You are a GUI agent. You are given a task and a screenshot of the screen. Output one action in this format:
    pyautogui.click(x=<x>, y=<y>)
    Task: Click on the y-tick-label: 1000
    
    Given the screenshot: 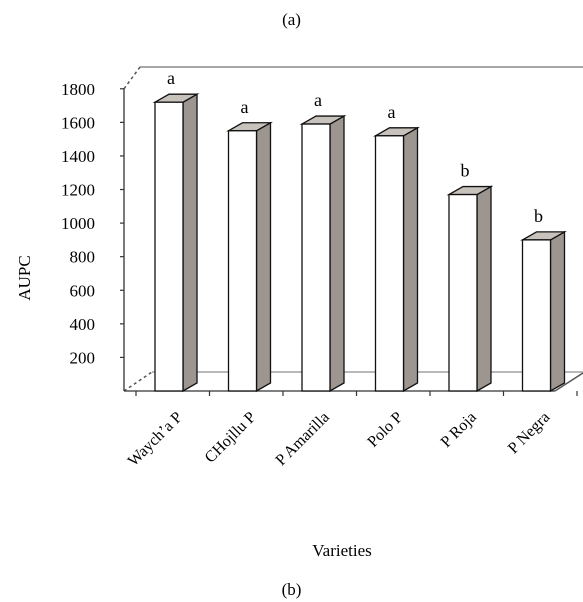 What is the action you would take?
    pyautogui.click(x=78, y=223)
    